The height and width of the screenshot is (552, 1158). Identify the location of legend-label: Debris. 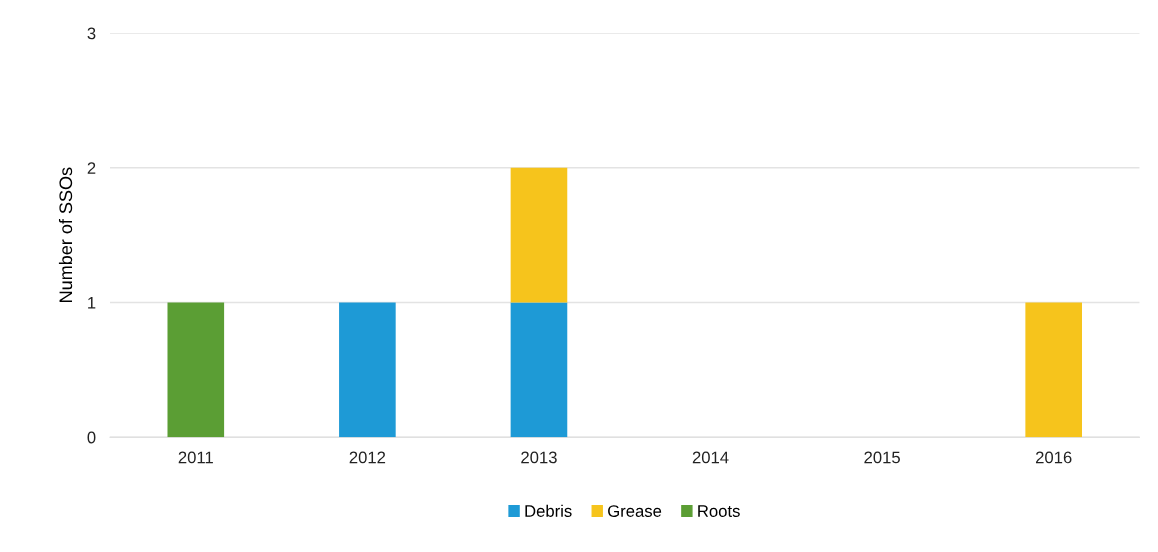
(548, 510).